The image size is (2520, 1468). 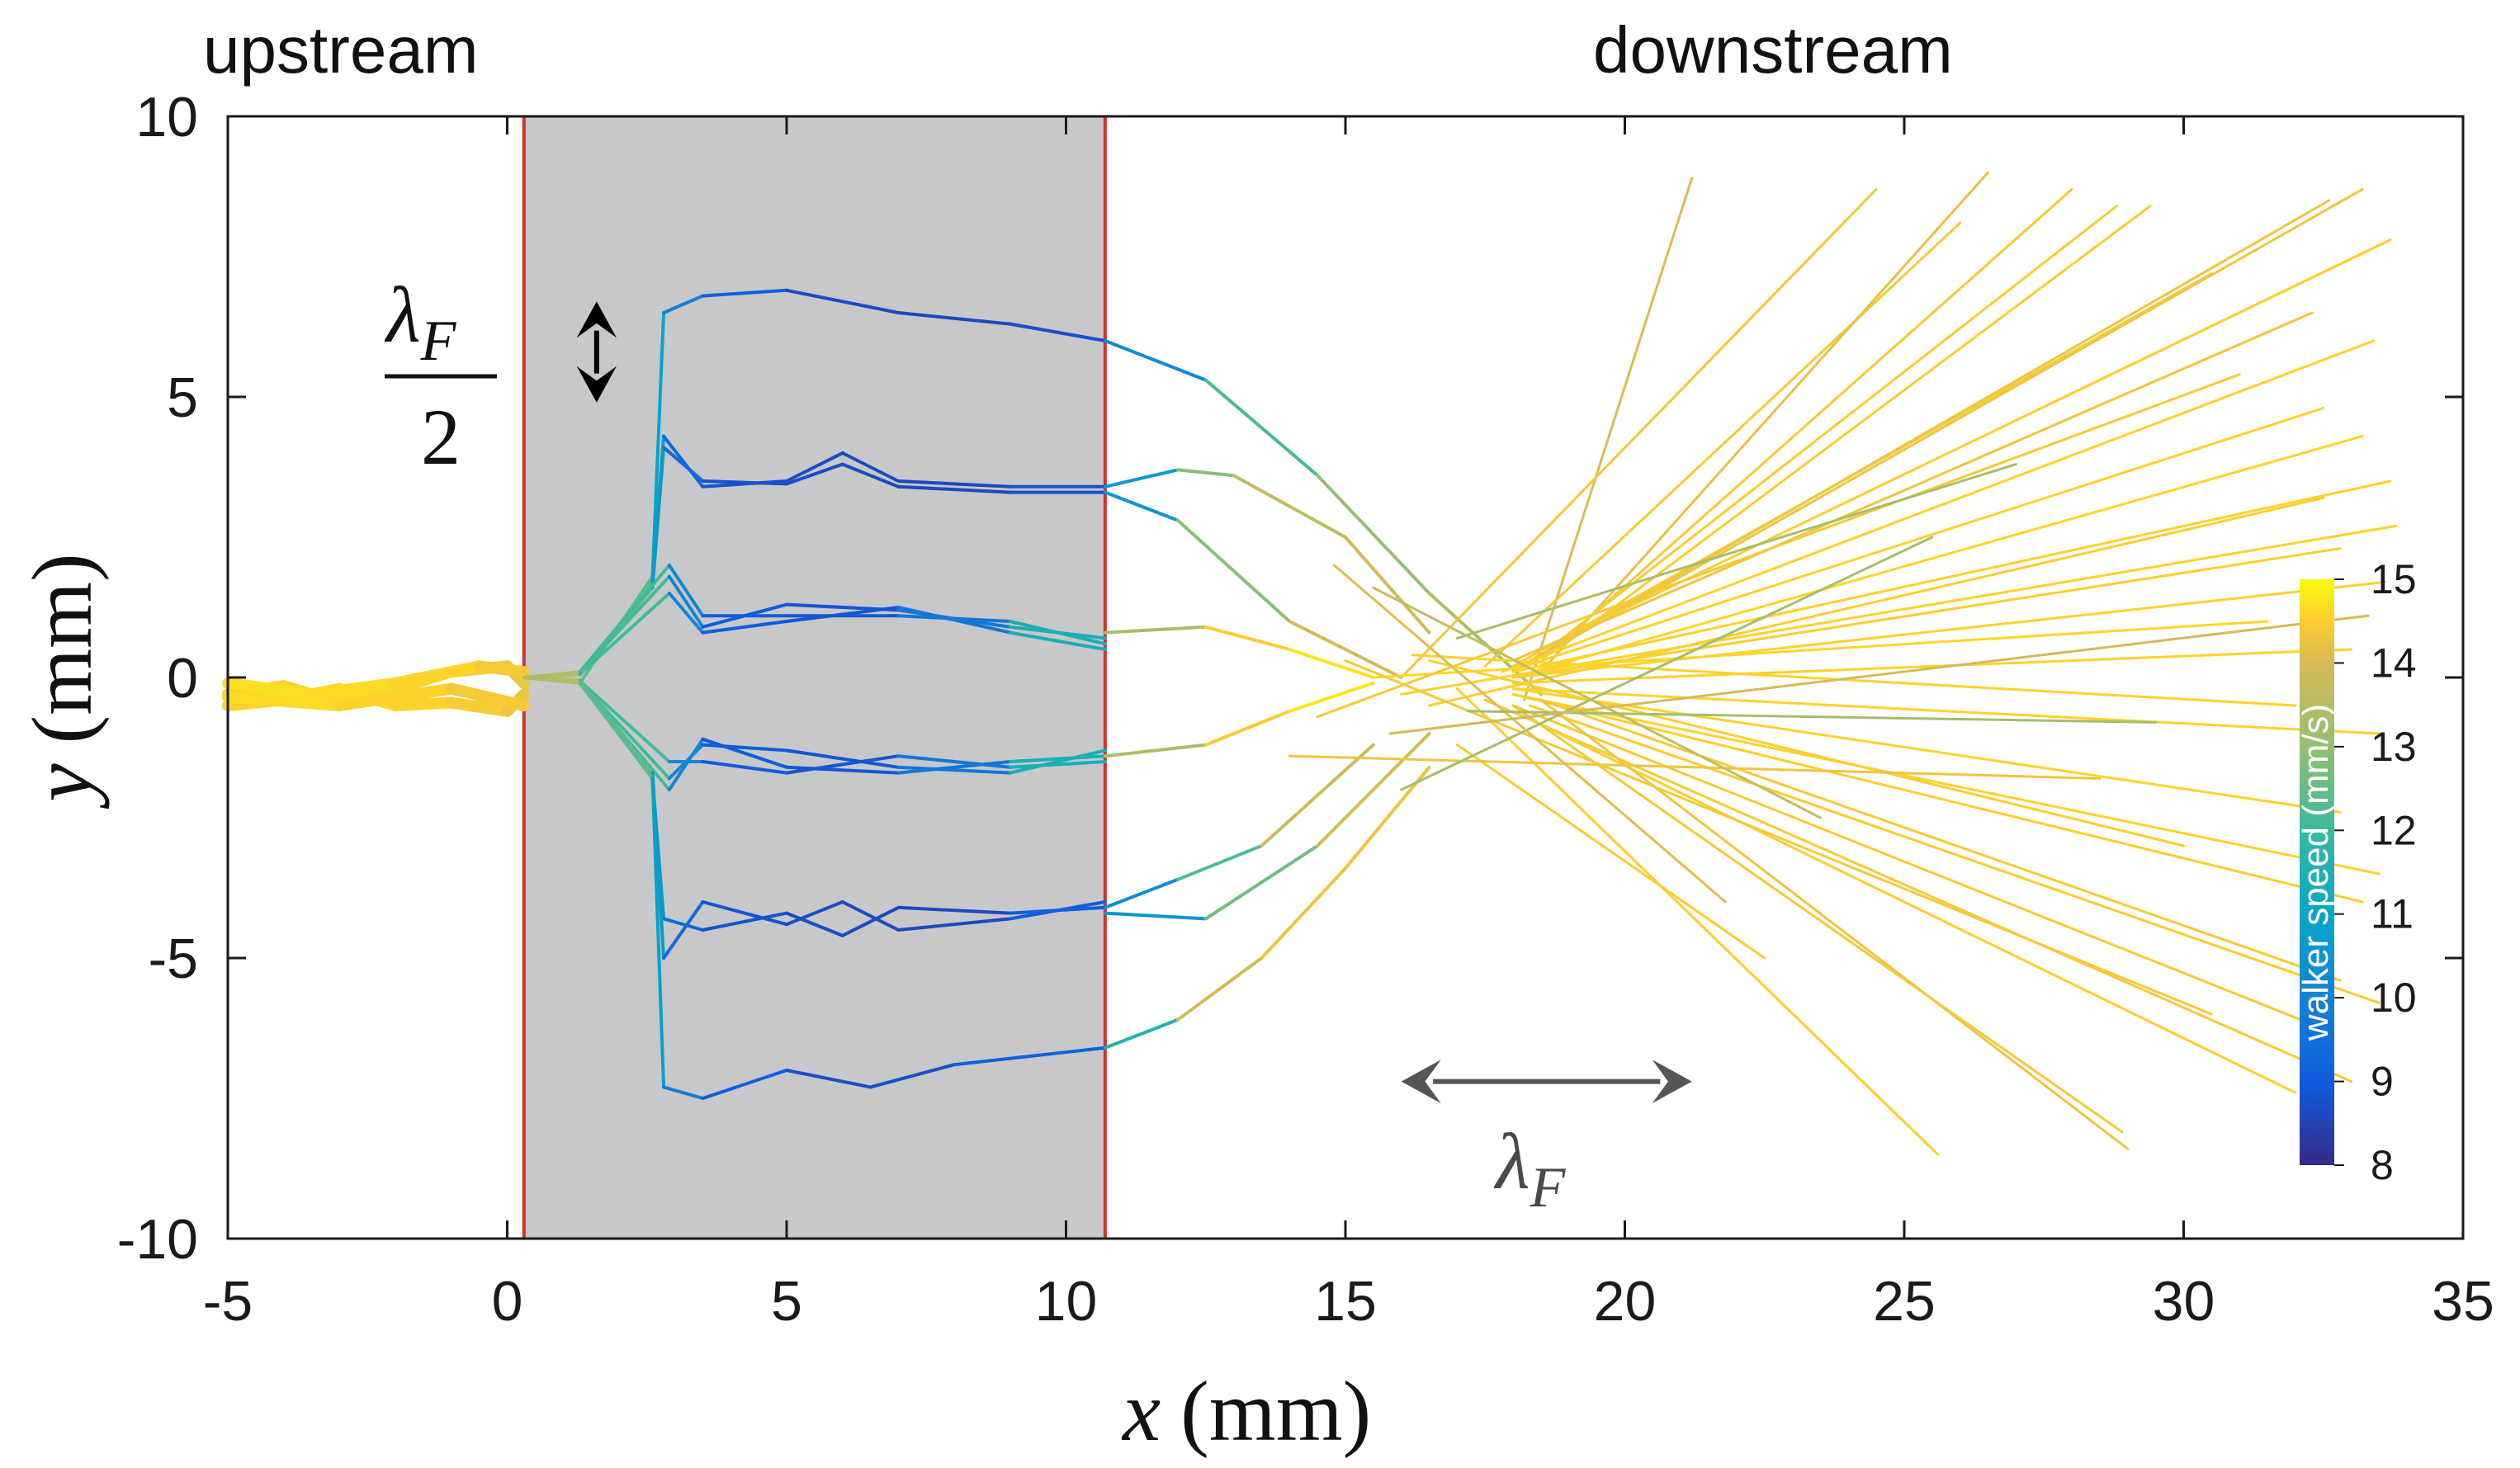 I want to click on colorbar-tick-label: 12, so click(x=2394, y=830).